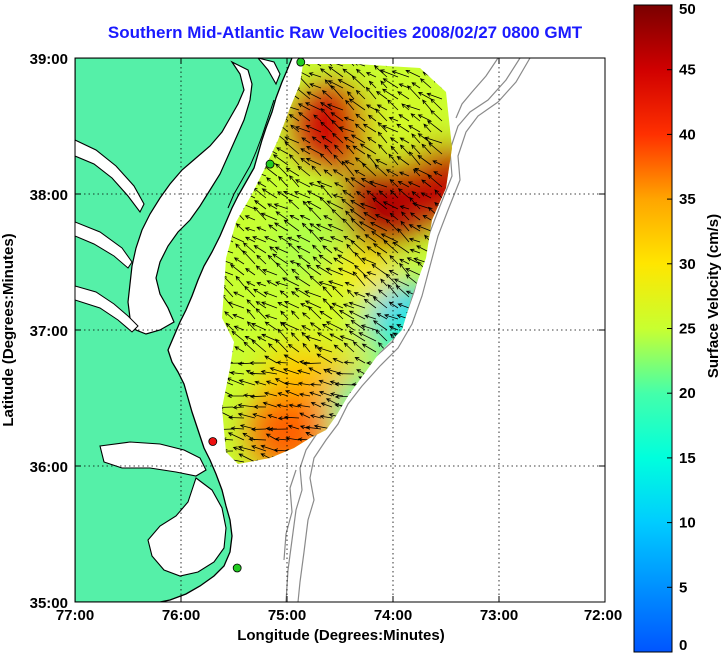  Describe the element at coordinates (49, 467) in the screenshot. I see `y-tick-label: 36:00` at that location.